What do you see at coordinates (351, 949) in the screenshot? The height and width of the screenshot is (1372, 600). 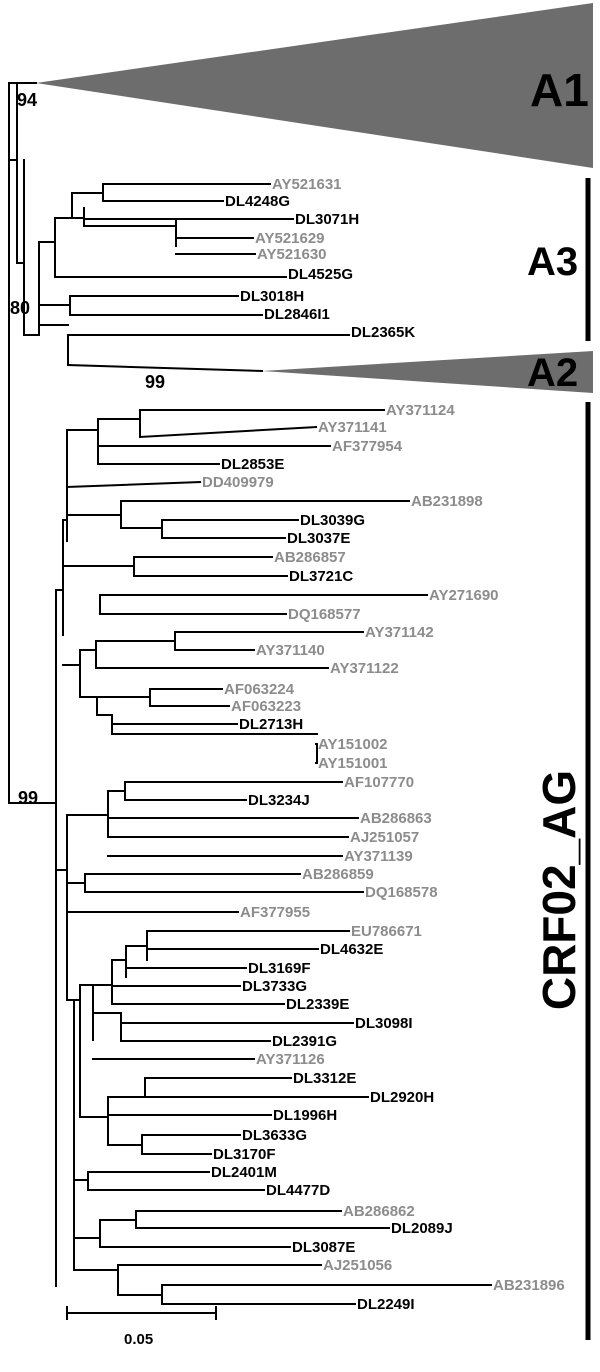 I see `leaf-label-dl4632e: DL4632E` at bounding box center [351, 949].